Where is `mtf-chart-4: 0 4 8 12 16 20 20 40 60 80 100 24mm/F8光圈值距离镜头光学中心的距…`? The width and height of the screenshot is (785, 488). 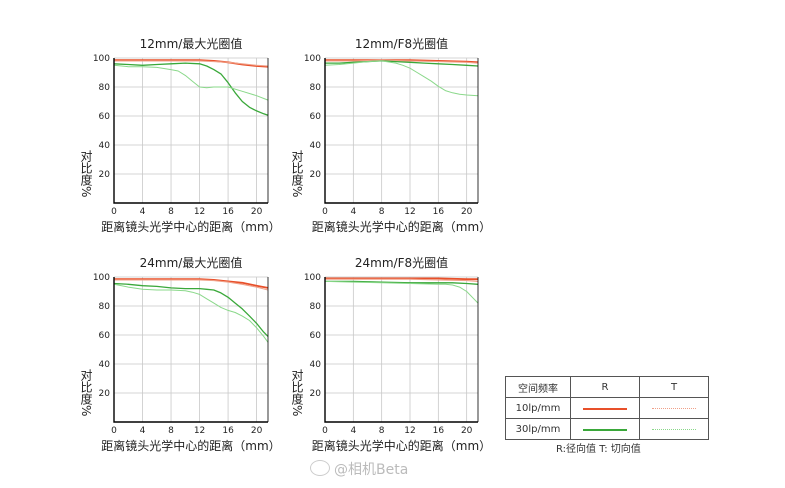
mtf-chart-4: 0 4 8 12 16 20 20 40 60 80 100 24mm/F8光圈值距离镜头光学中心的距… is located at coordinates (390, 354).